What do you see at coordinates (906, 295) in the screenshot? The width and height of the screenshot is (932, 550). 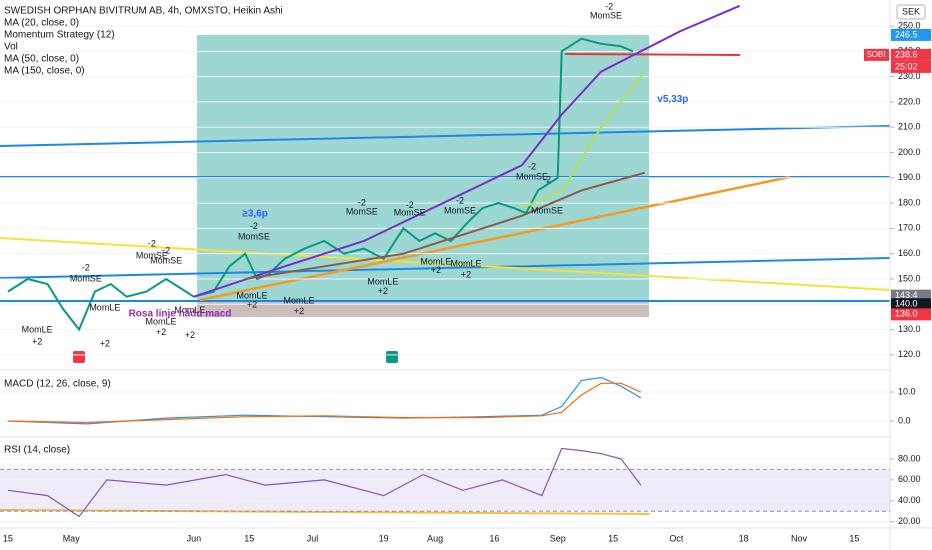 I see `price-label: 143.4` at bounding box center [906, 295].